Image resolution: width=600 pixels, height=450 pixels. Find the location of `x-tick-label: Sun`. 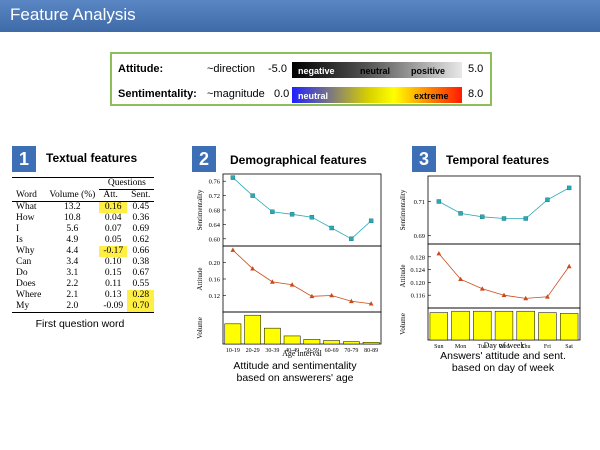

x-tick-label: Sun is located at coordinates (438, 347).